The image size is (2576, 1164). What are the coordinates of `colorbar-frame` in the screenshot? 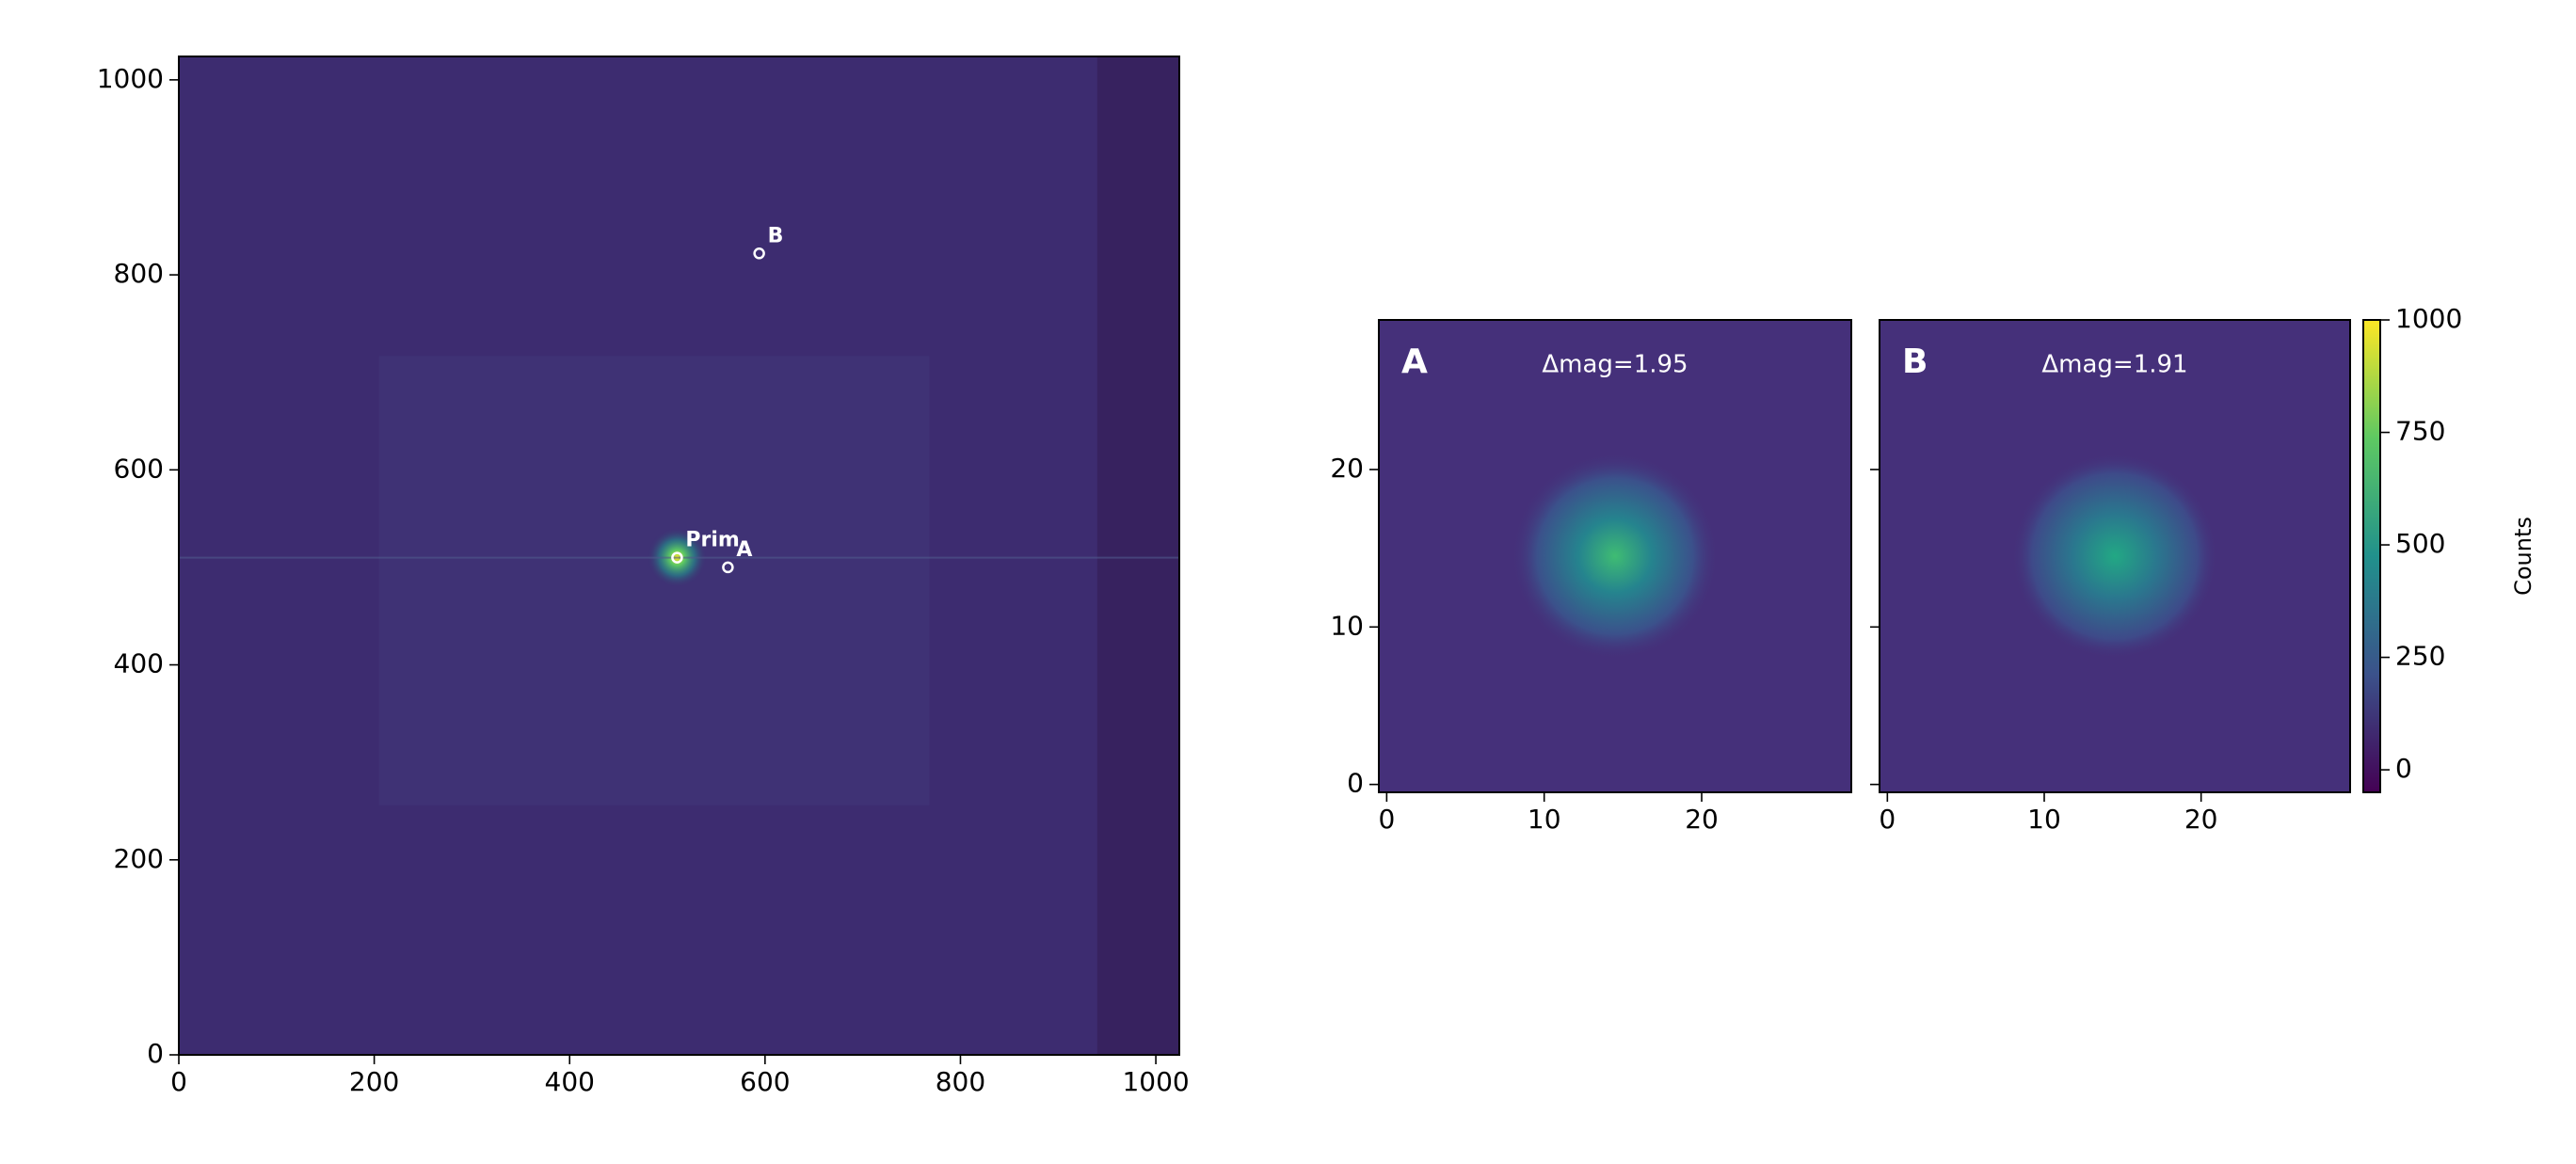 It's located at (2371, 556).